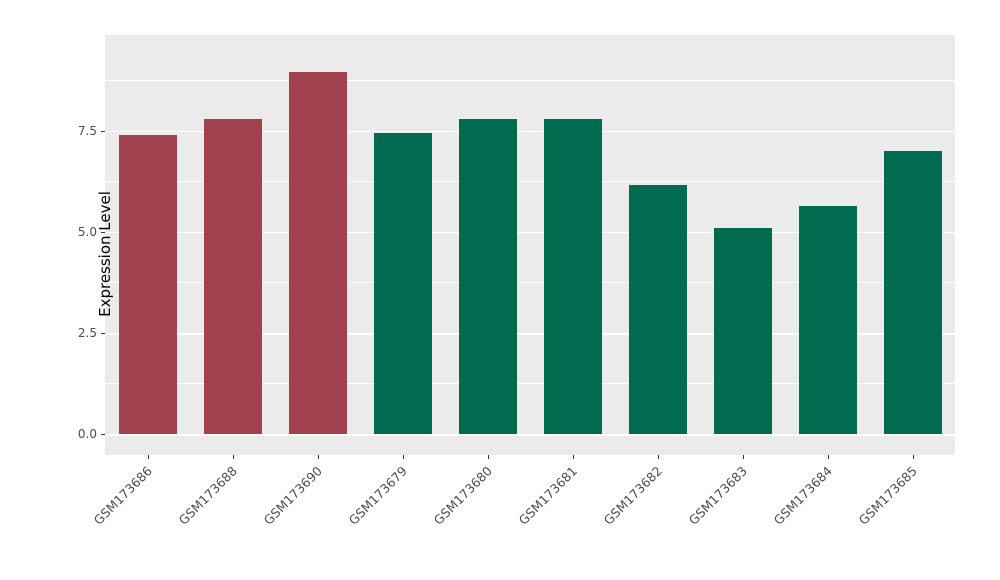 The image size is (1000, 580). Describe the element at coordinates (232, 276) in the screenshot. I see `bar-GSM173688` at that location.